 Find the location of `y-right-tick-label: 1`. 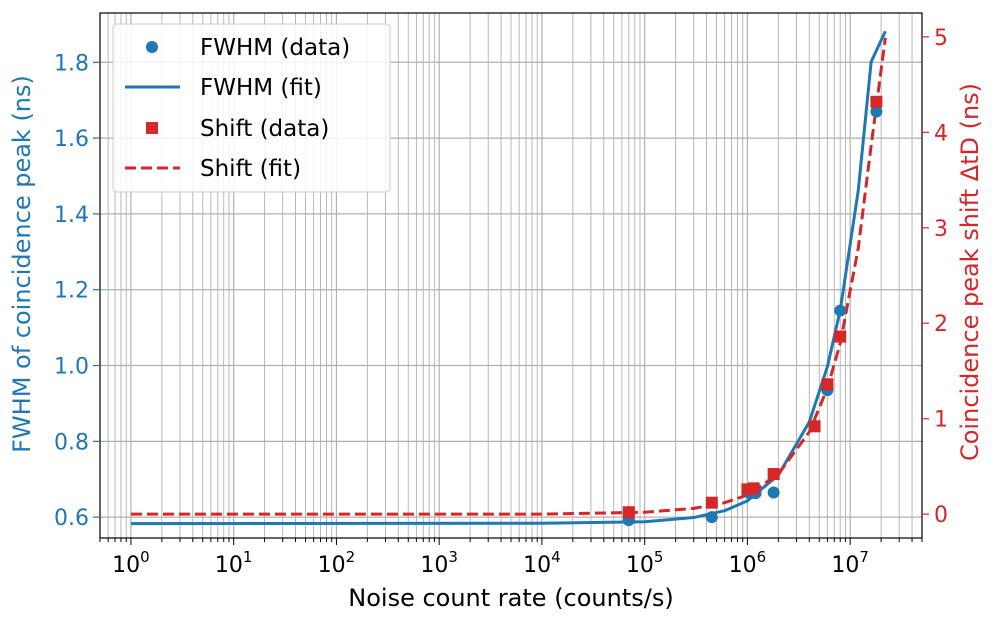

y-right-tick-label: 1 is located at coordinates (941, 420).